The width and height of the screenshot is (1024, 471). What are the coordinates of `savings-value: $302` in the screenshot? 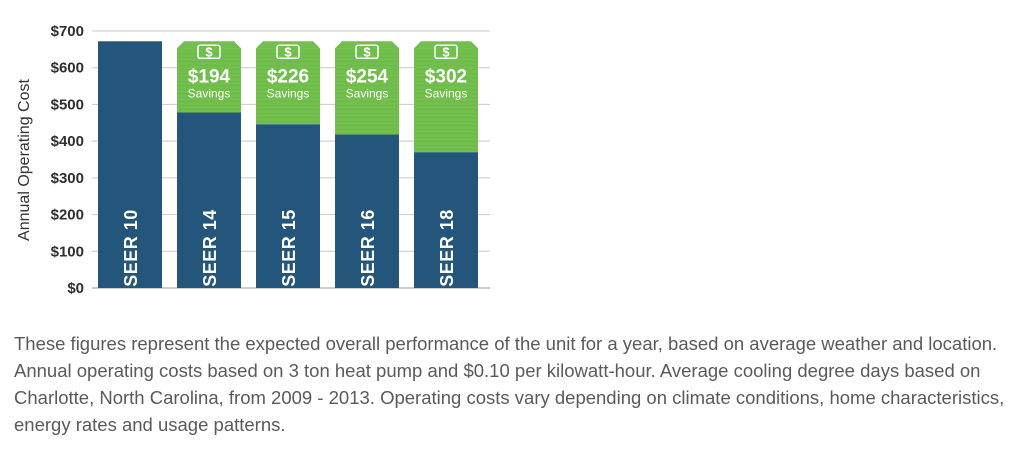 It's located at (446, 76).